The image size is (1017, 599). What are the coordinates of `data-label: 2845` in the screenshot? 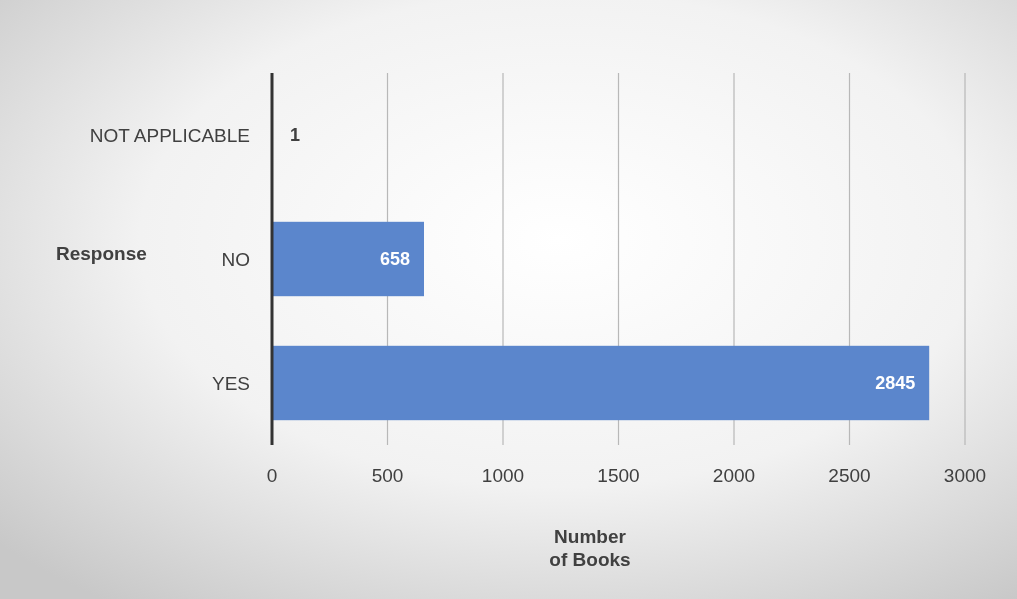 It's located at (895, 383).